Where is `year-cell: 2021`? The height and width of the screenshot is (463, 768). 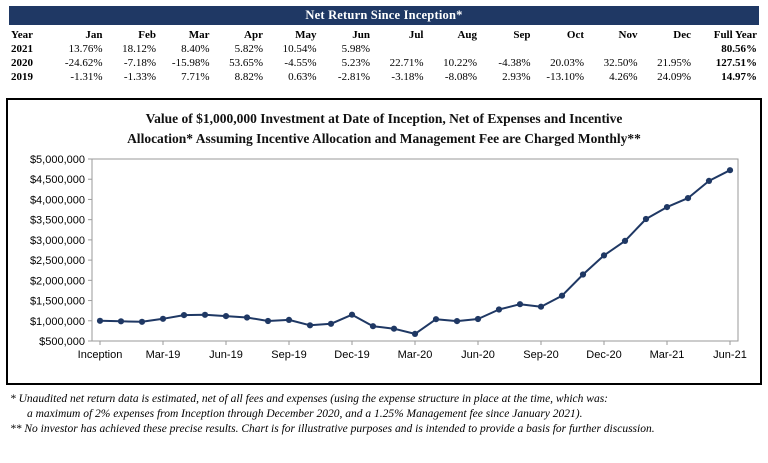 year-cell: 2021 is located at coordinates (22, 49).